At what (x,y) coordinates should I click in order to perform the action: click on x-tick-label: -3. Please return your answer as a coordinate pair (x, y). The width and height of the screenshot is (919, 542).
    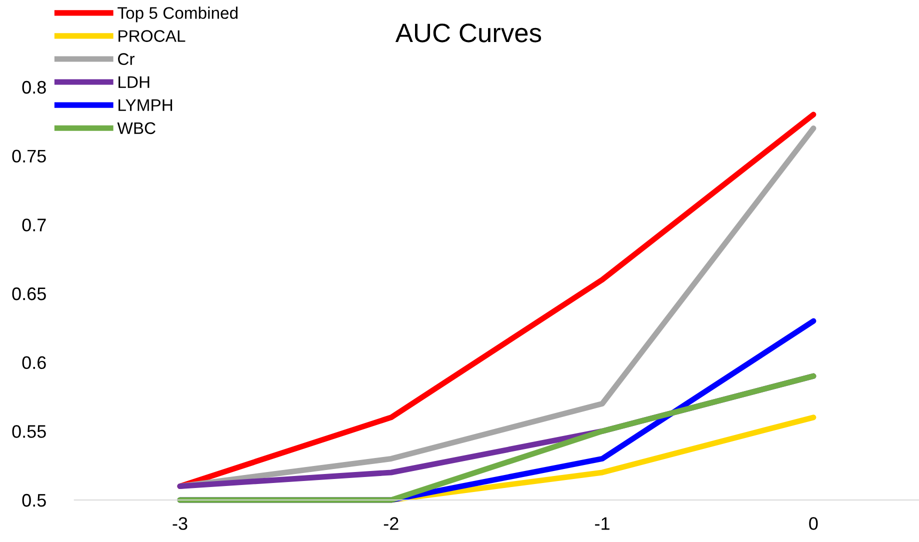
    Looking at the image, I should click on (180, 523).